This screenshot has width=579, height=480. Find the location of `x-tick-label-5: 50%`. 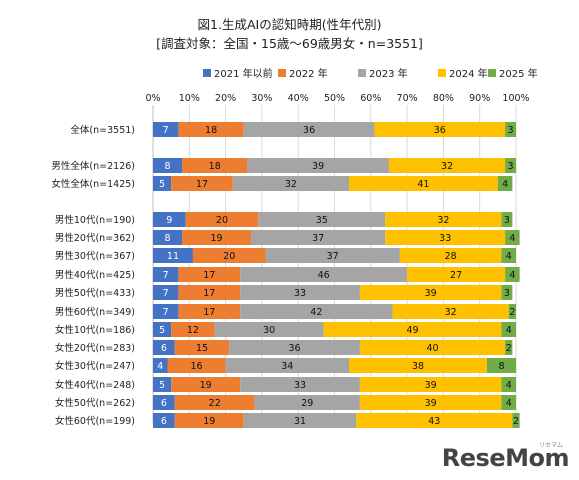

x-tick-label-5: 50% is located at coordinates (334, 98).